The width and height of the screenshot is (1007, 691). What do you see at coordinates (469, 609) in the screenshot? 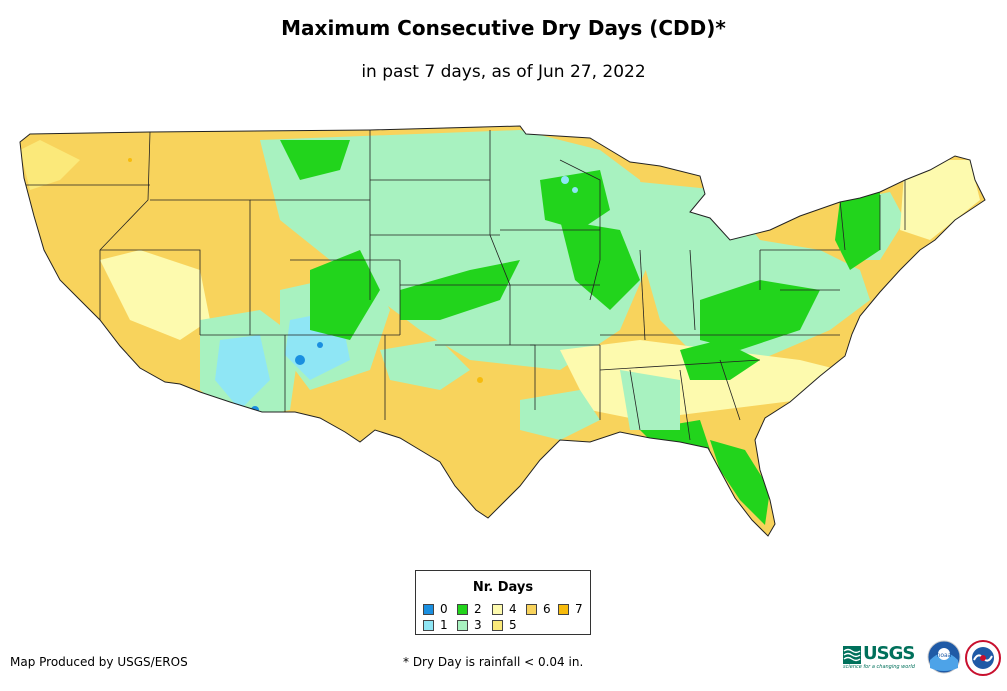
I see `legend-item-2: 2` at bounding box center [469, 609].